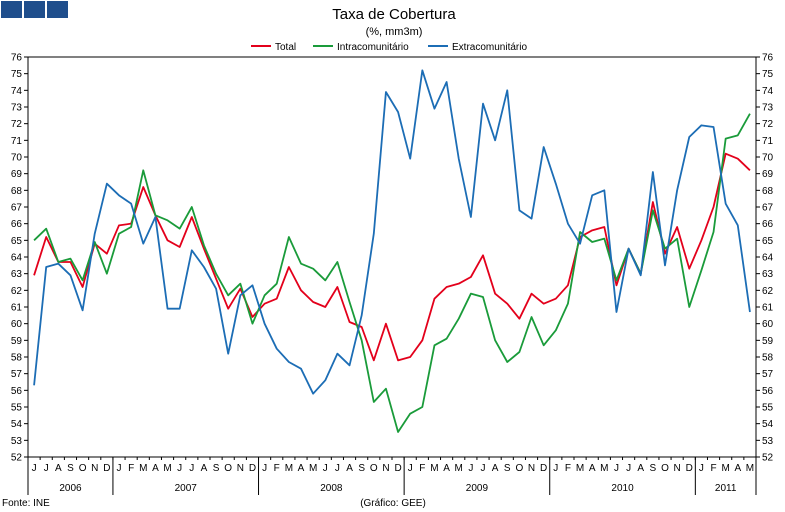  What do you see at coordinates (768, 274) in the screenshot?
I see `y-tick-label-right: 63` at bounding box center [768, 274].